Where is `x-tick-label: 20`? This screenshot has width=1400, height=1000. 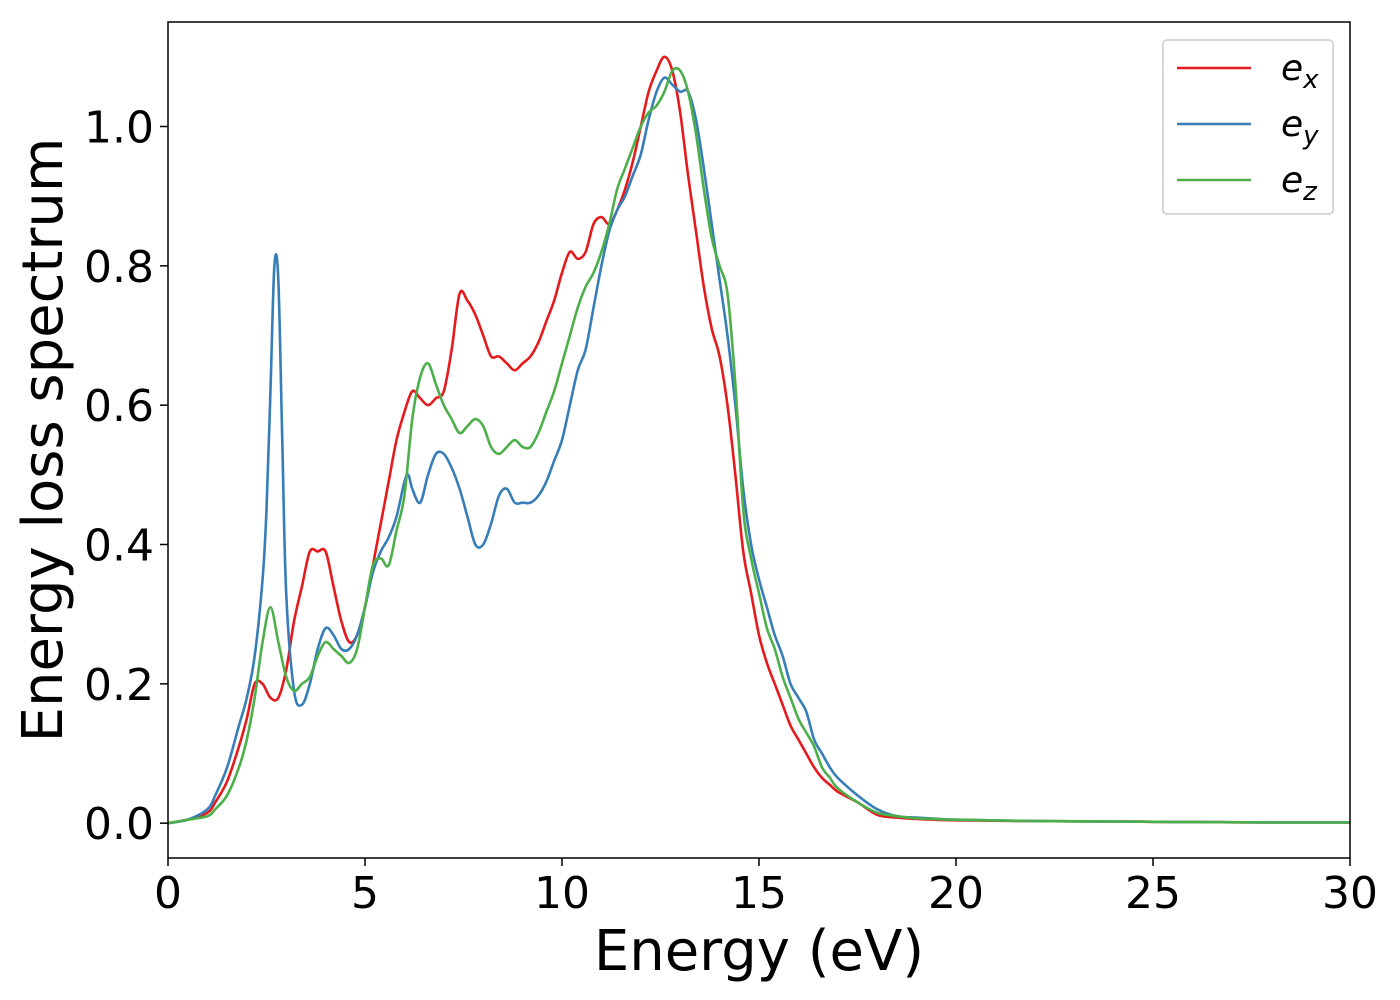
x-tick-label: 20 is located at coordinates (956, 893).